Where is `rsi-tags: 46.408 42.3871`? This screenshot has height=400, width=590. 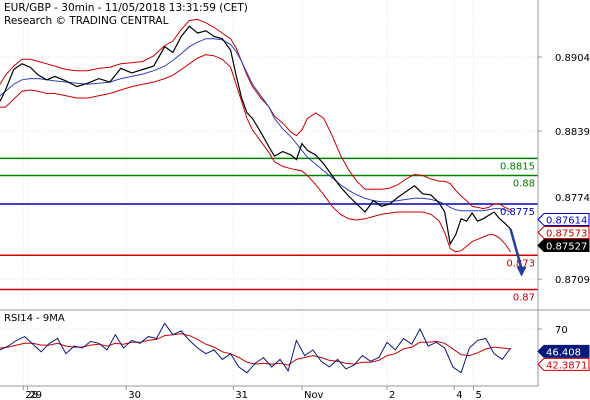 rsi-tags: 46.408 42.3871 is located at coordinates (563, 357).